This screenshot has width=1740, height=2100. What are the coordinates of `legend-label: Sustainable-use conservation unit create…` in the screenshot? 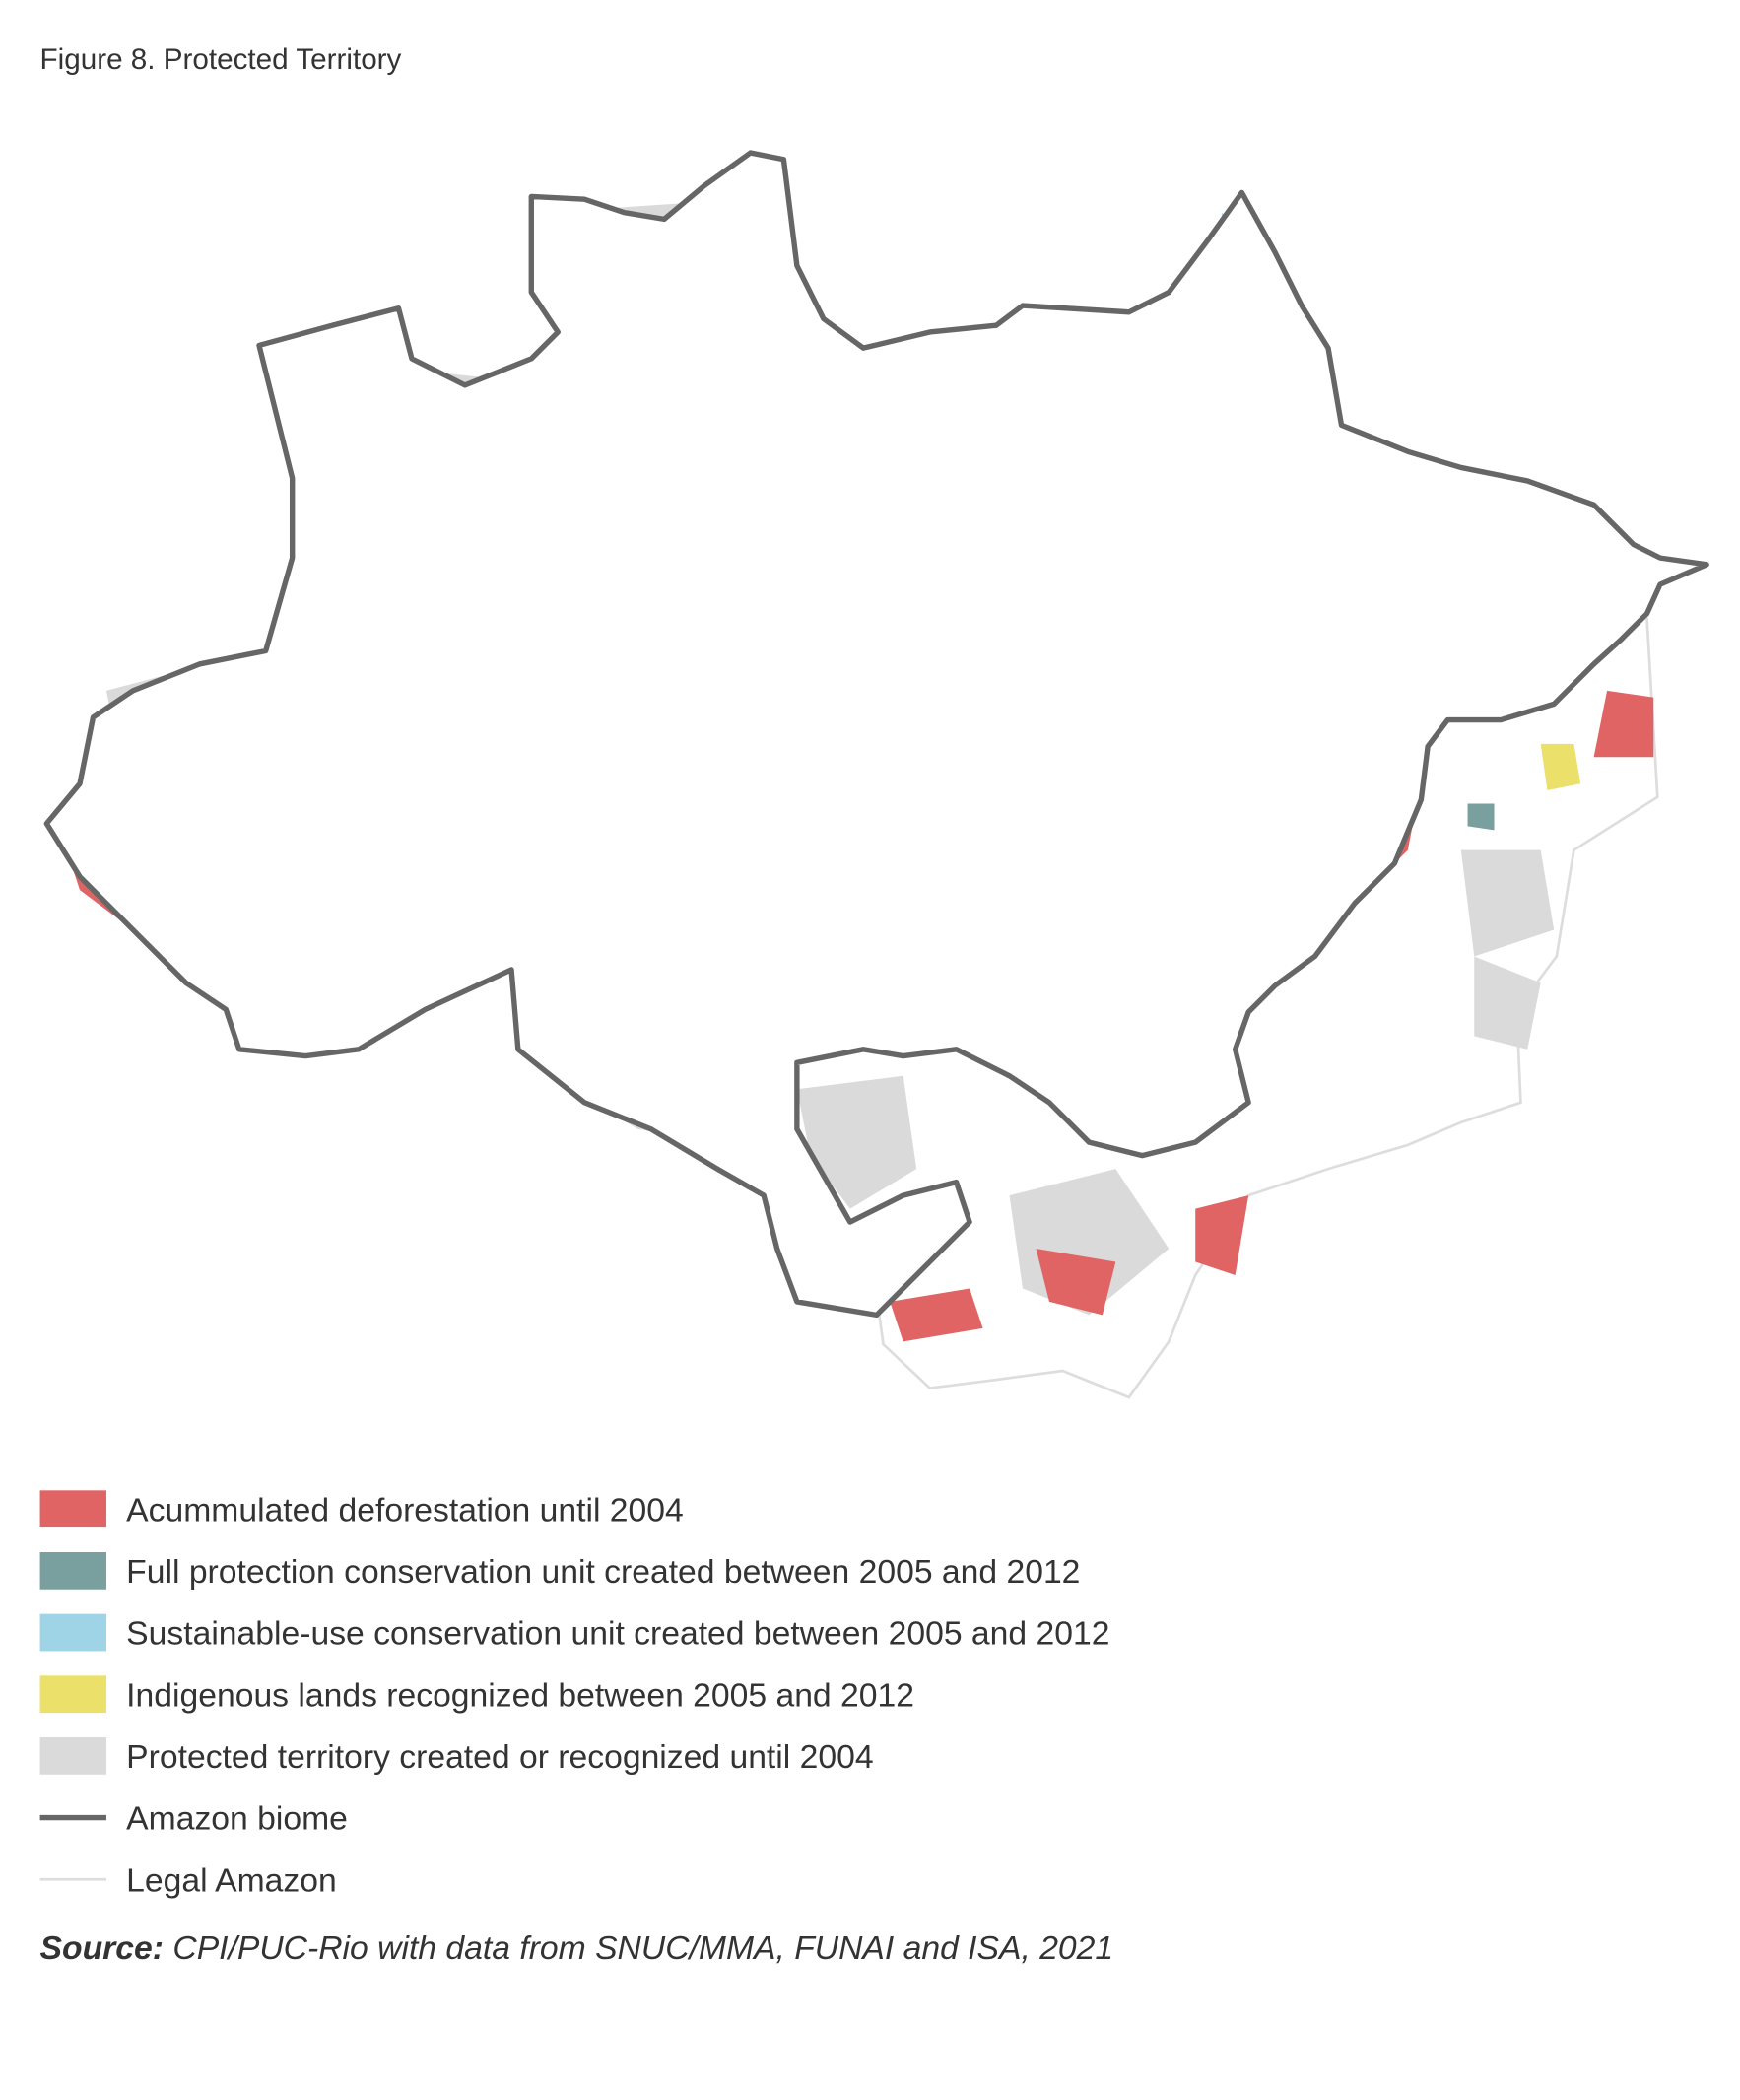 It's located at (617, 1634).